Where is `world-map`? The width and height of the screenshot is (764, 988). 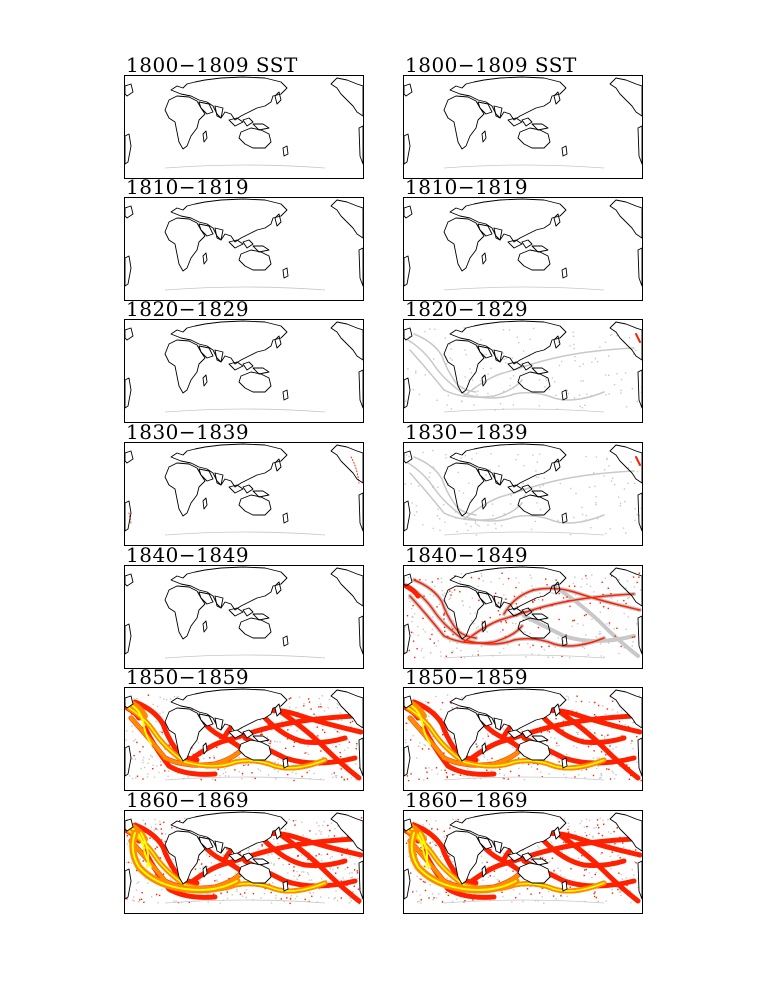 world-map is located at coordinates (523, 617).